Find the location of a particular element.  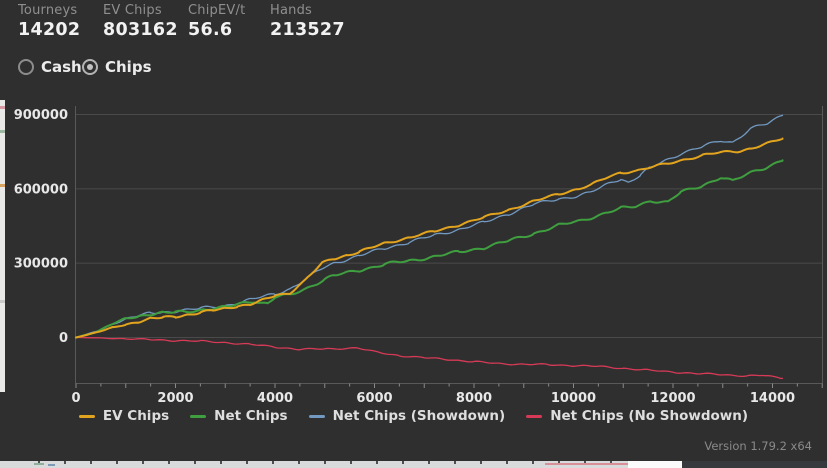

stat-label: Tourneys is located at coordinates (48, 10).